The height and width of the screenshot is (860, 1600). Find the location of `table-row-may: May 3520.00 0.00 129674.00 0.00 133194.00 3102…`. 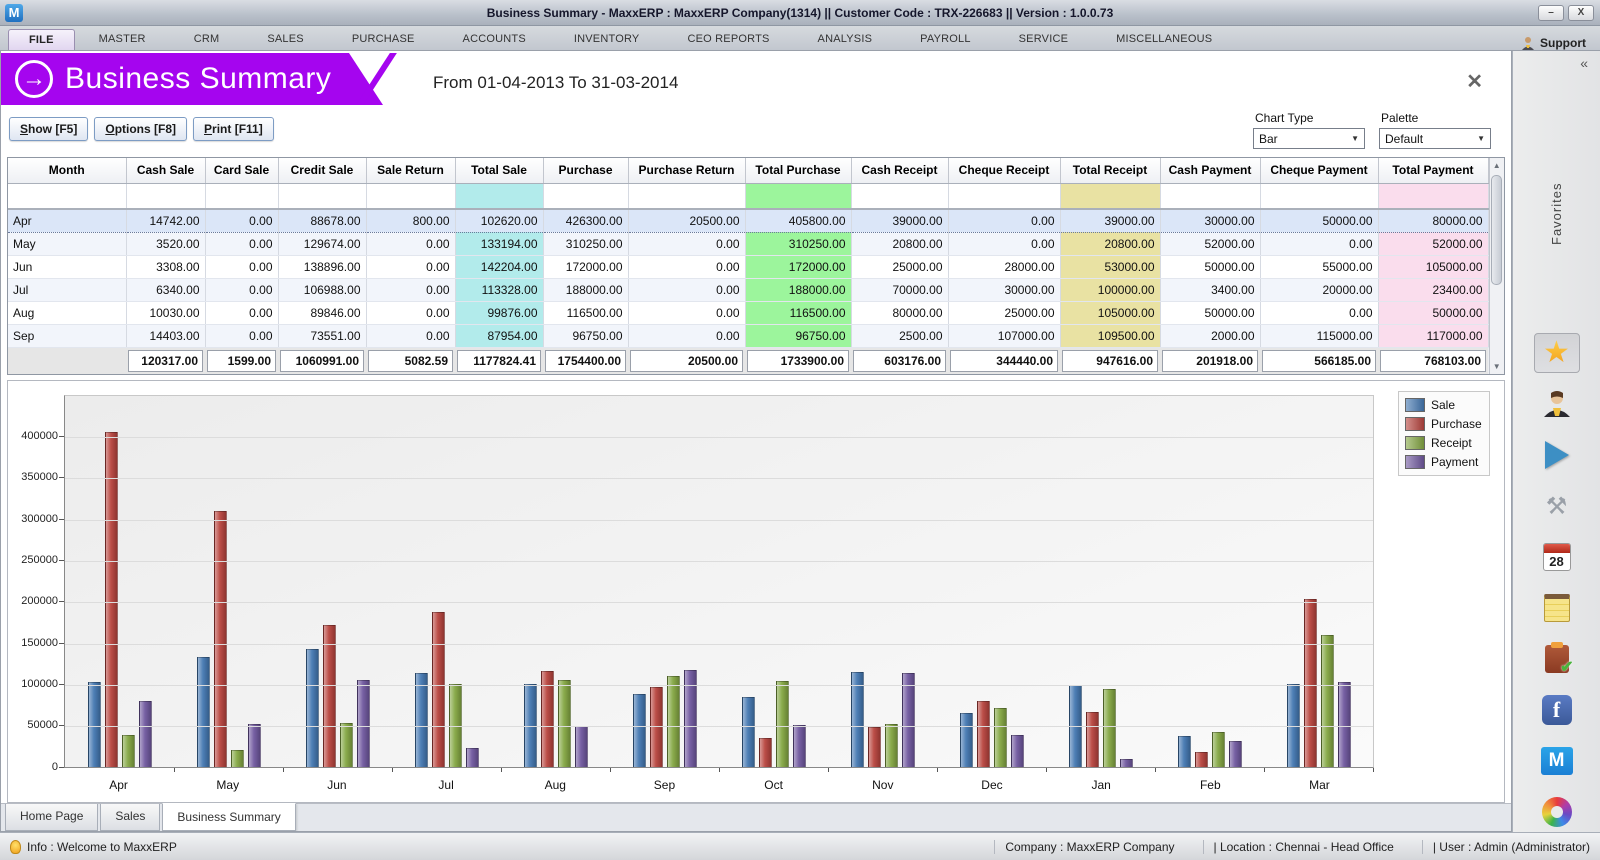

table-row-may: May 3520.00 0.00 129674.00 0.00 133194.00 3102… is located at coordinates (748, 244).